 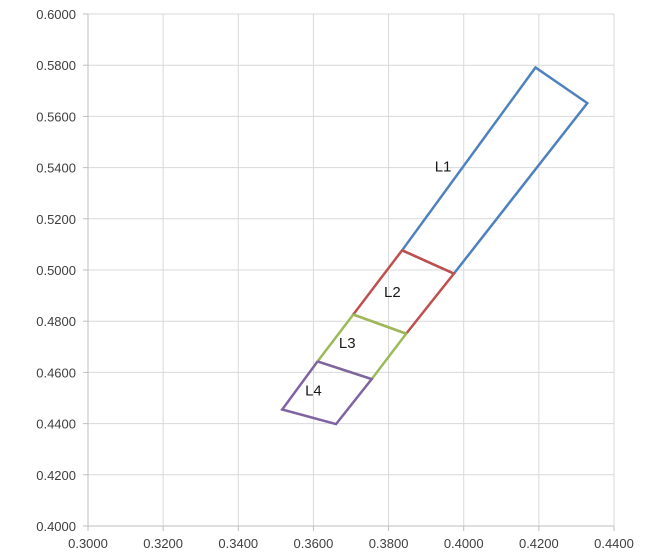 What do you see at coordinates (163, 543) in the screenshot?
I see `x-tick-label: 0.3200` at bounding box center [163, 543].